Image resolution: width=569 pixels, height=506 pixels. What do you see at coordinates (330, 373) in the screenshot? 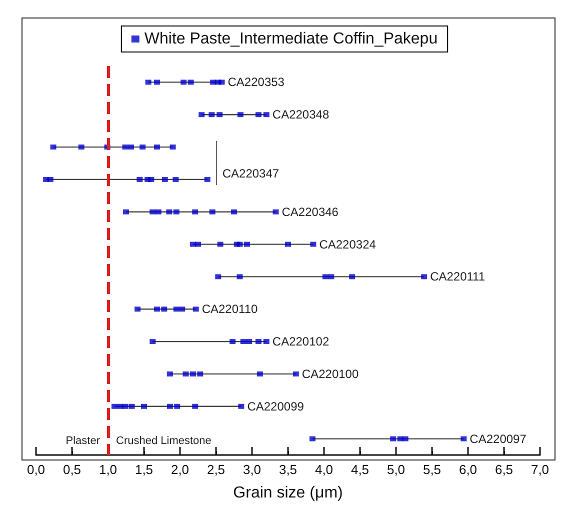
I see `data-label: CA220100` at bounding box center [330, 373].